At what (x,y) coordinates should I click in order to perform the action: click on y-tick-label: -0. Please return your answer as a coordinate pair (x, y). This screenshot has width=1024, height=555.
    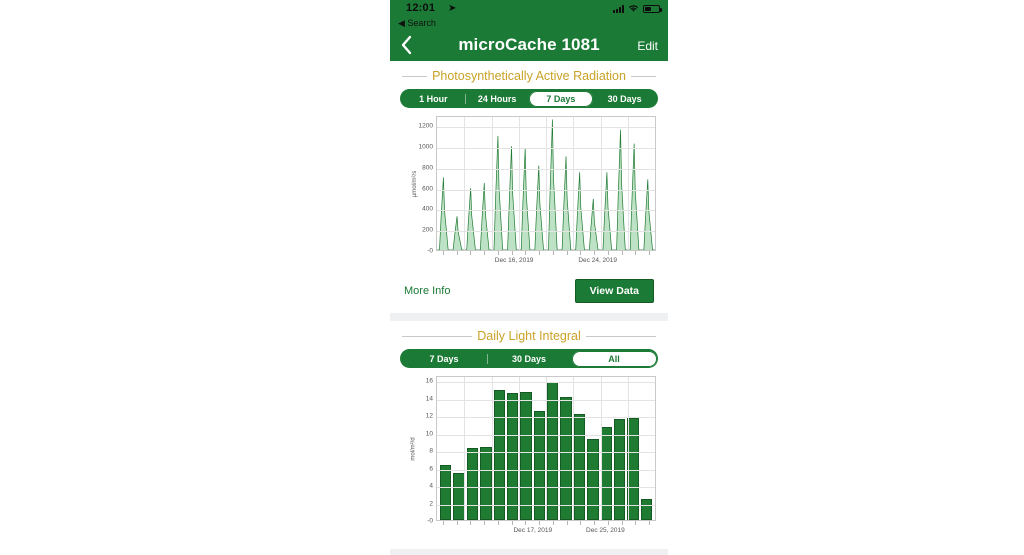
    Looking at the image, I should click on (430, 251).